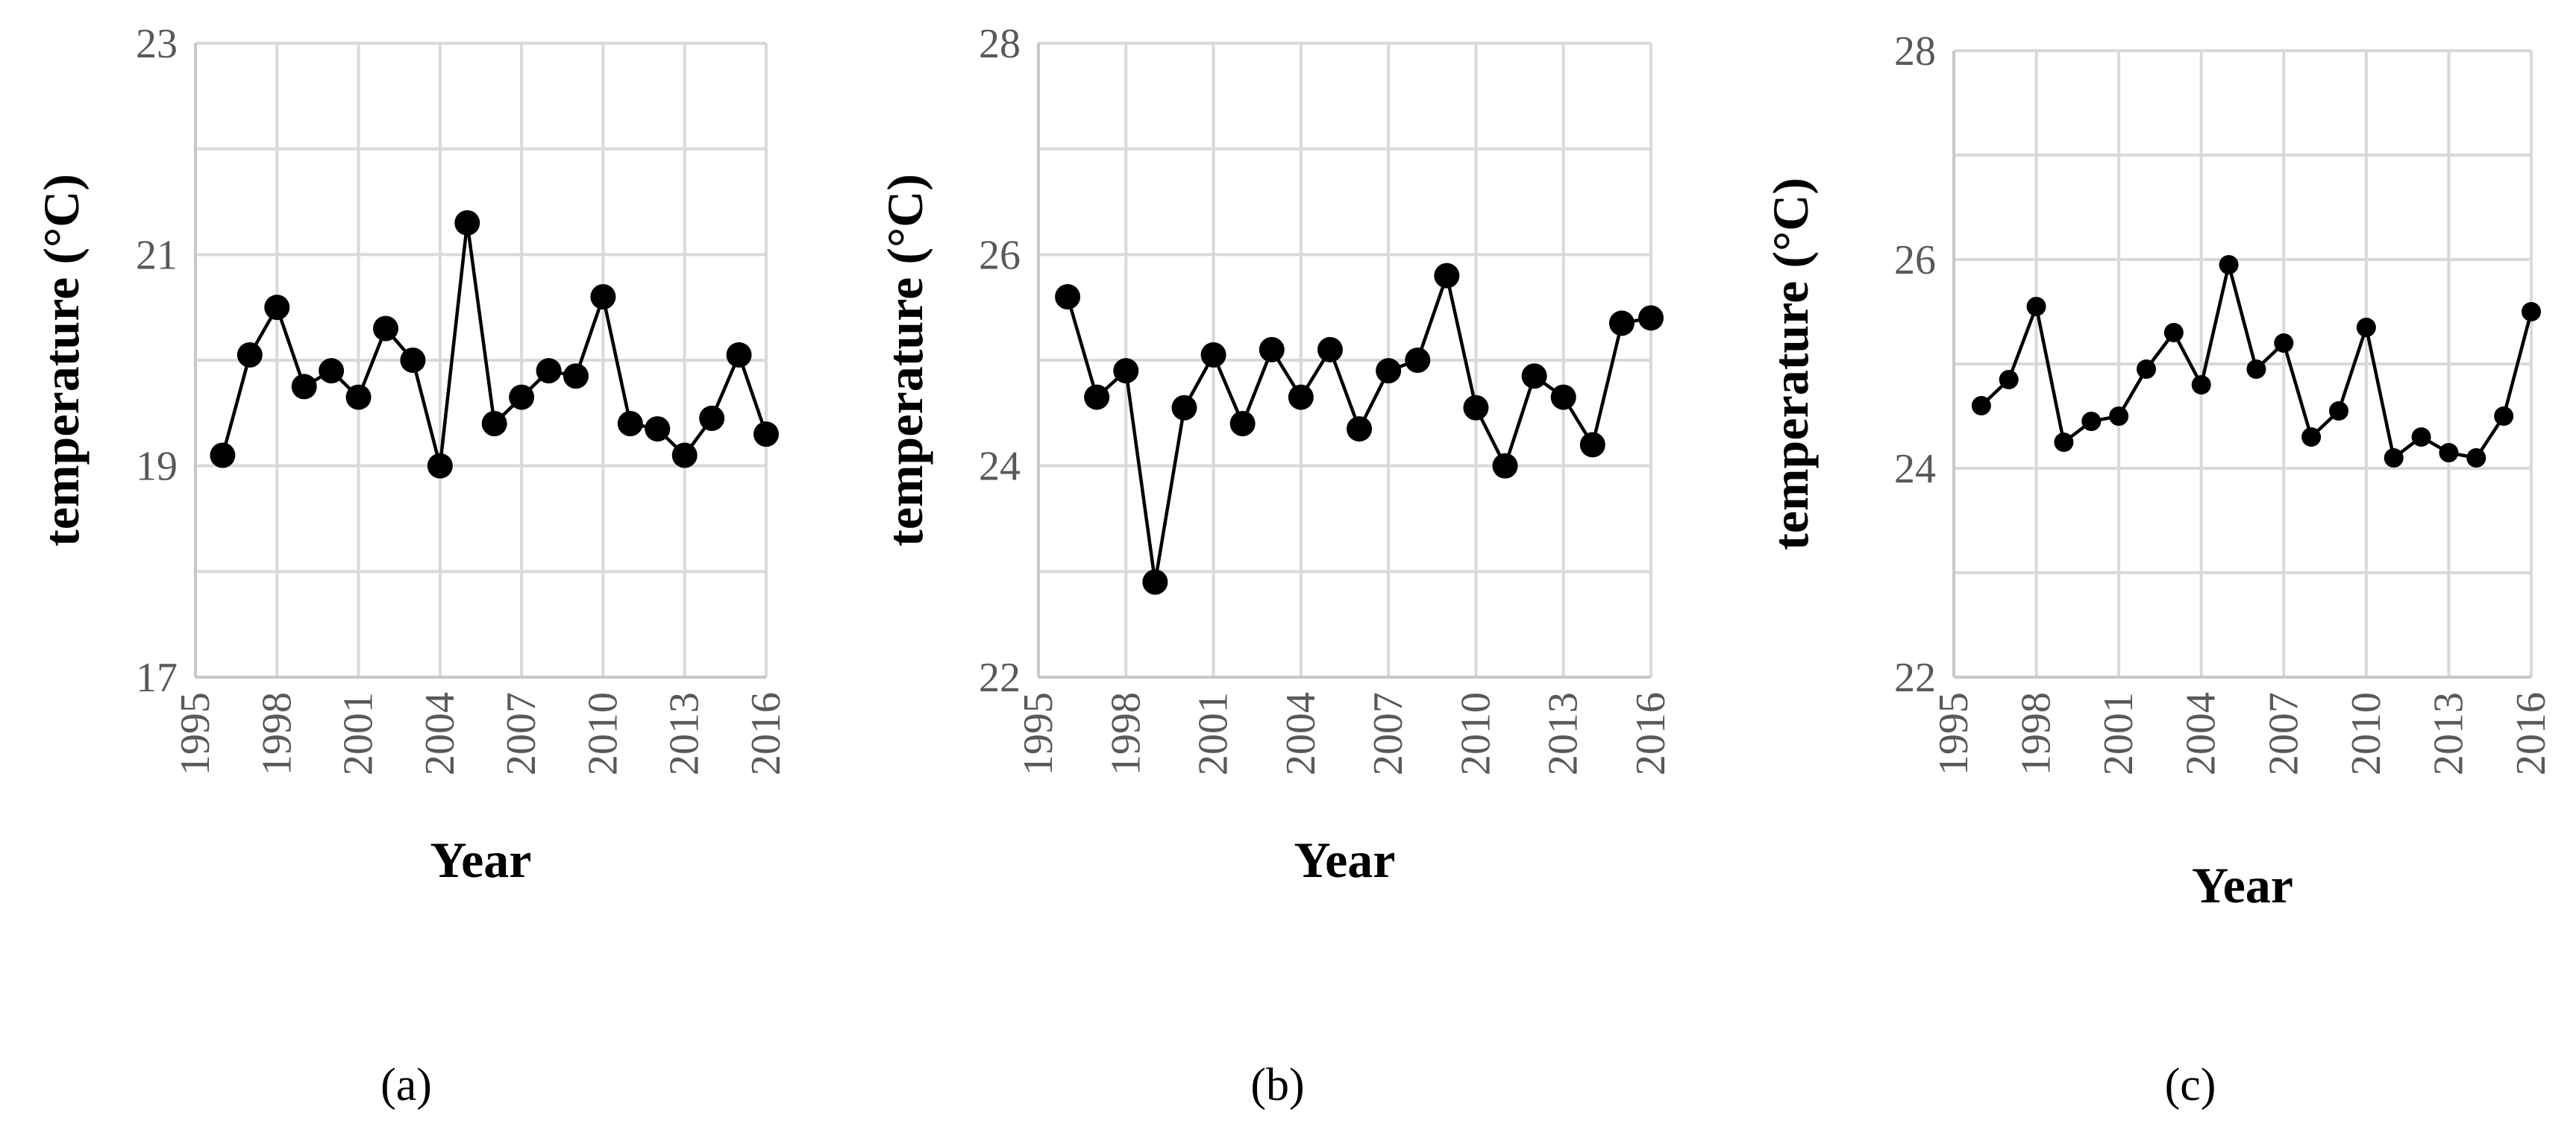 The height and width of the screenshot is (1141, 2576). What do you see at coordinates (157, 44) in the screenshot?
I see `y-tick-label: 23` at bounding box center [157, 44].